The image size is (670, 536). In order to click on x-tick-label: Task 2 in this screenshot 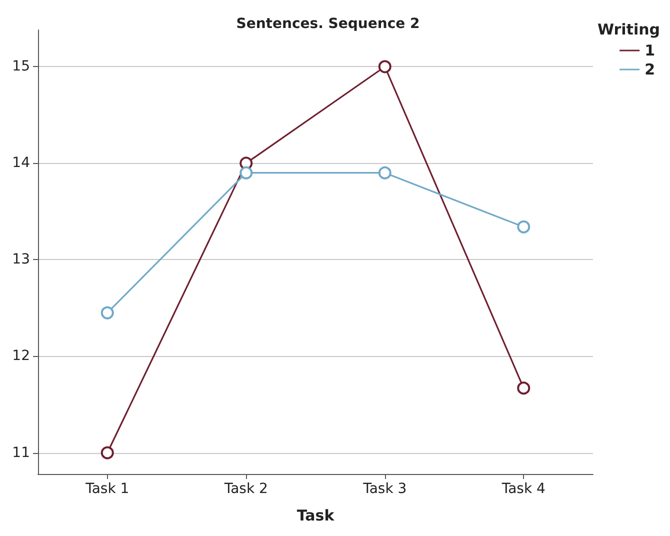, I will do `click(245, 489)`.